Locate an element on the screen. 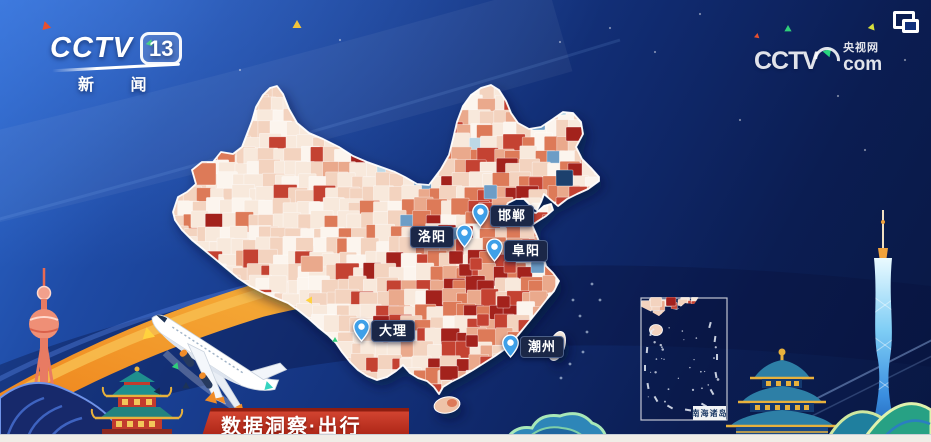 The image size is (931, 442). map-pin-label-阜阳: 阜阳 is located at coordinates (526, 251).